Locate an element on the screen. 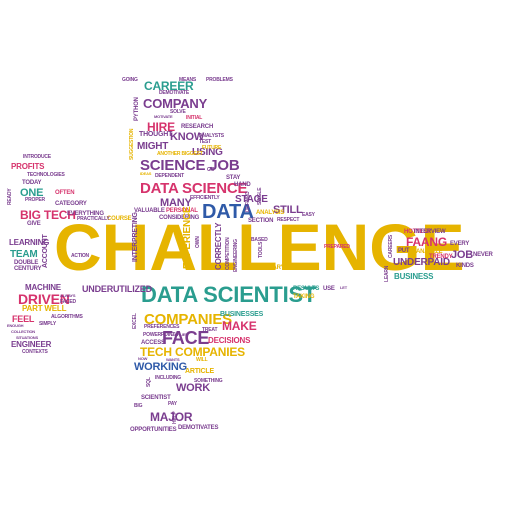  word-machine: MACHINE is located at coordinates (43, 287).